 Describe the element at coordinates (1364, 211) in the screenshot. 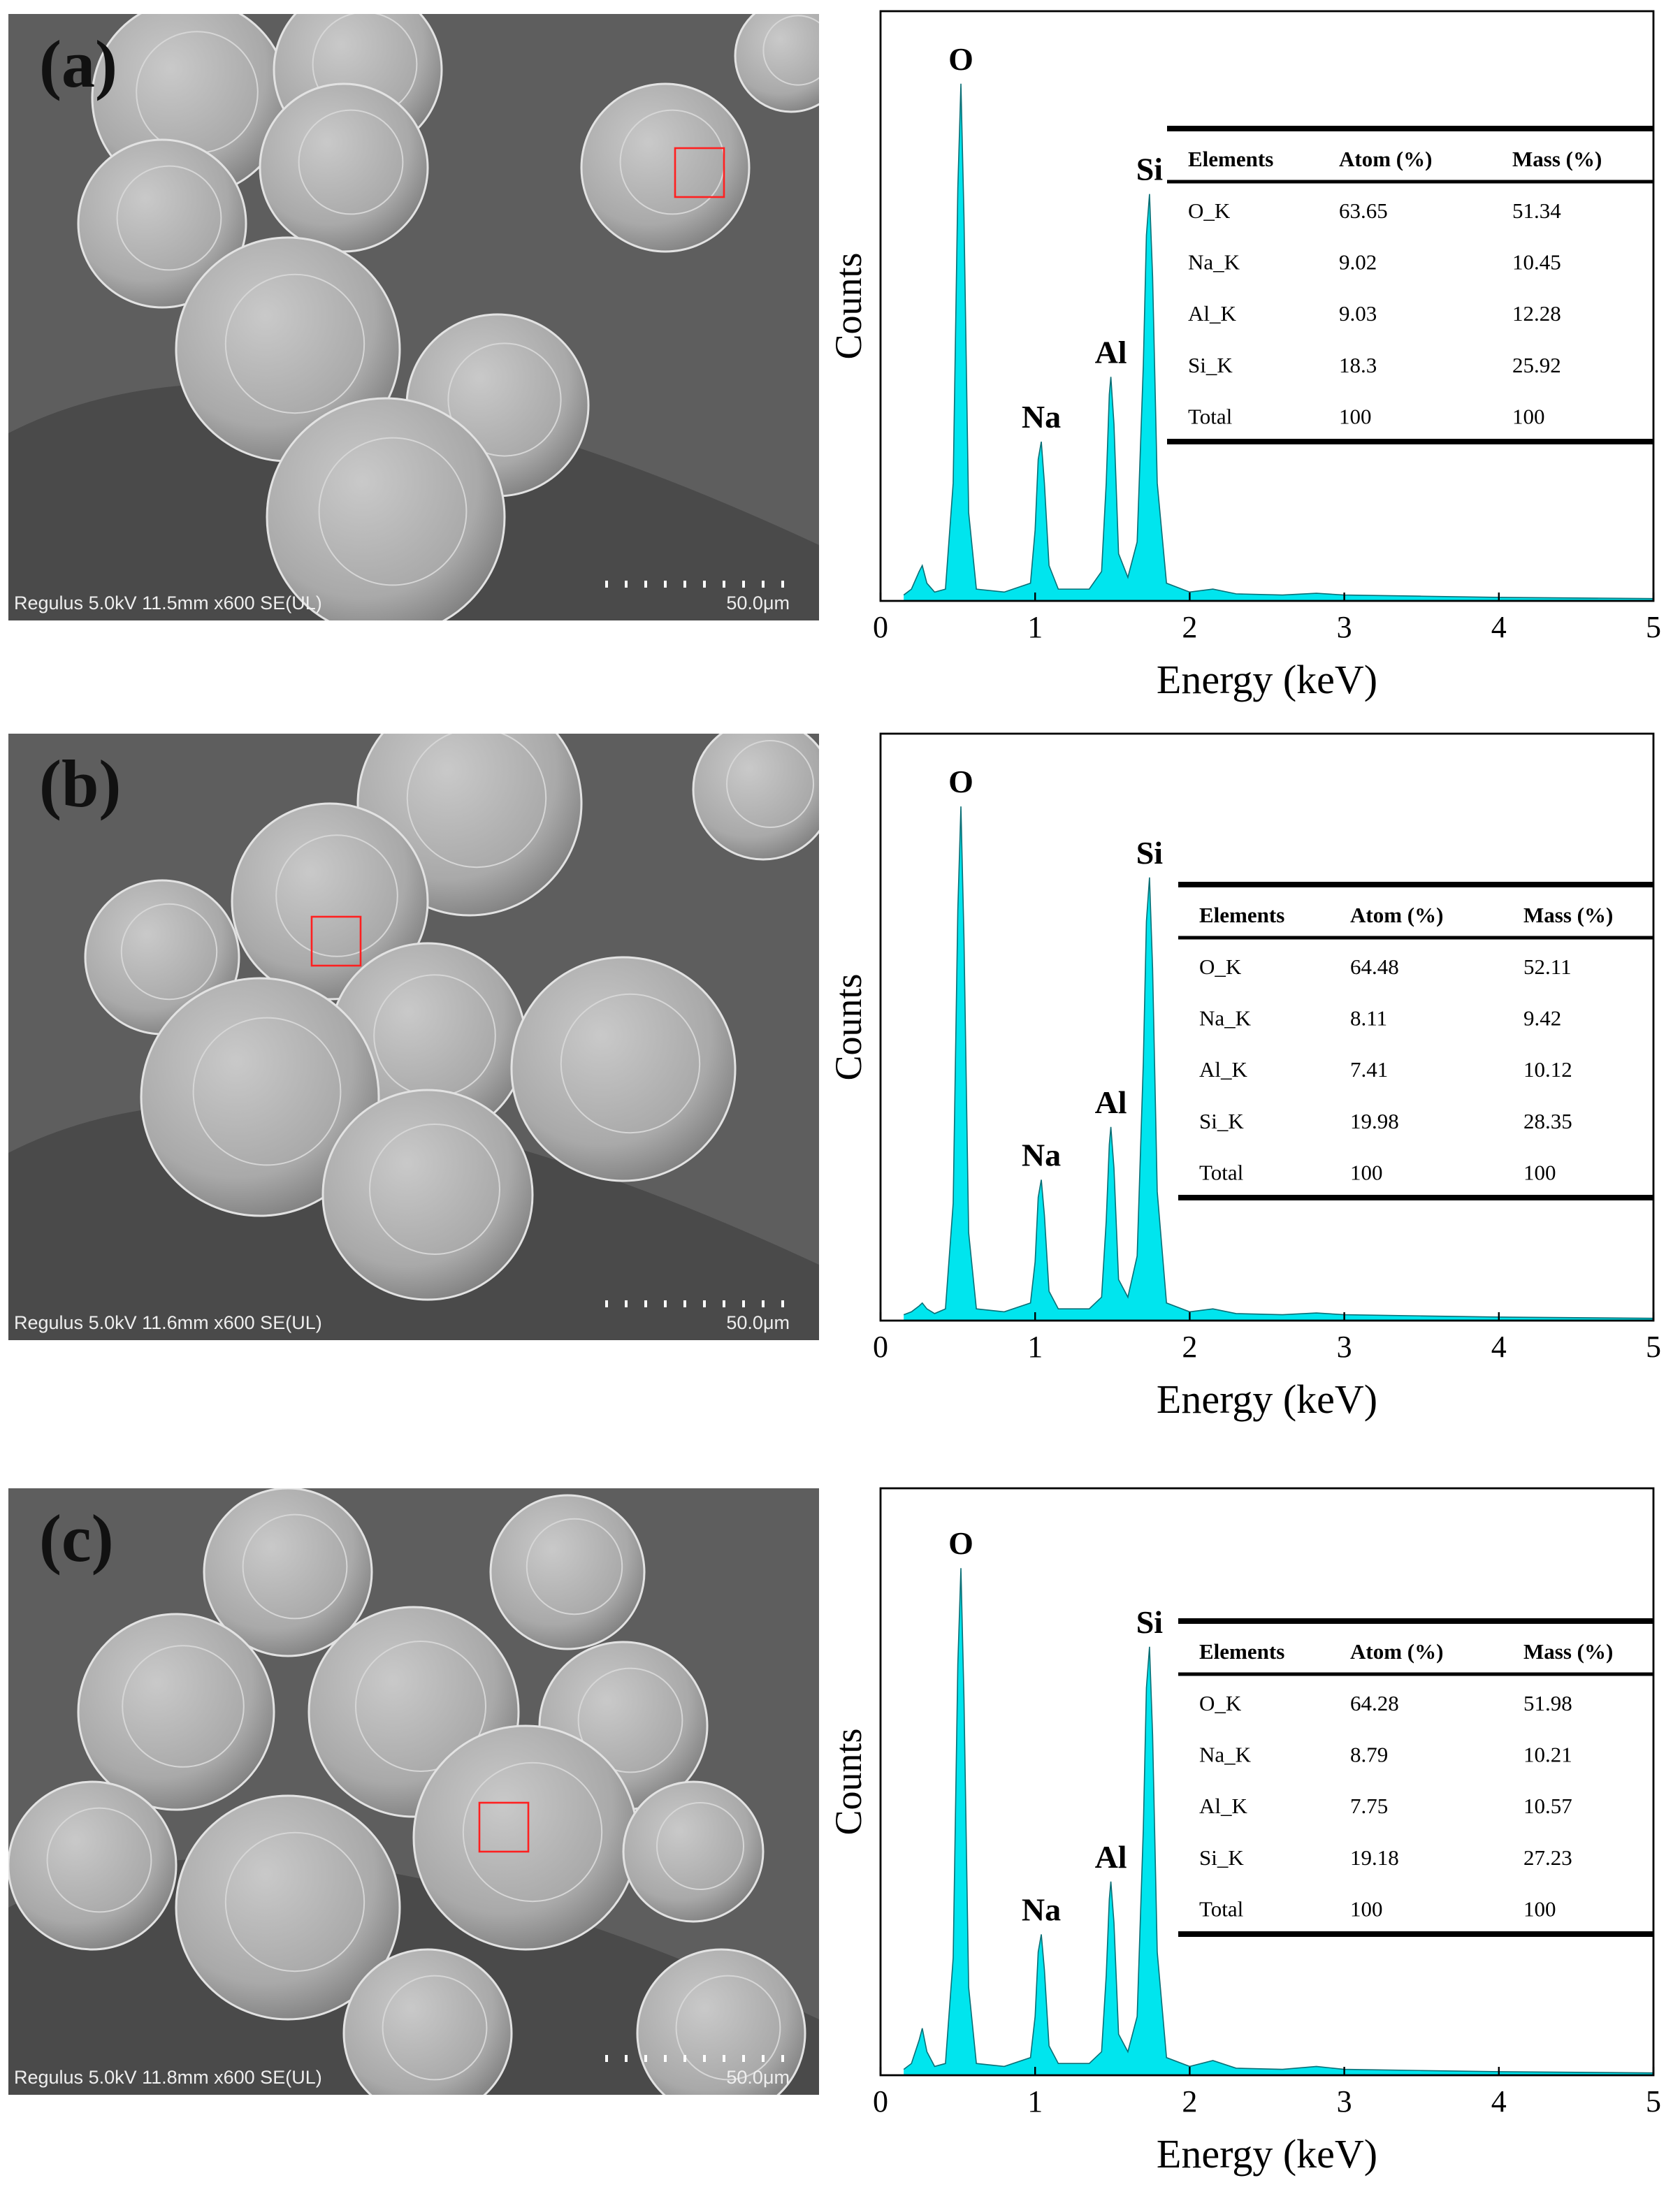

I see `table-cell: 63.65` at that location.